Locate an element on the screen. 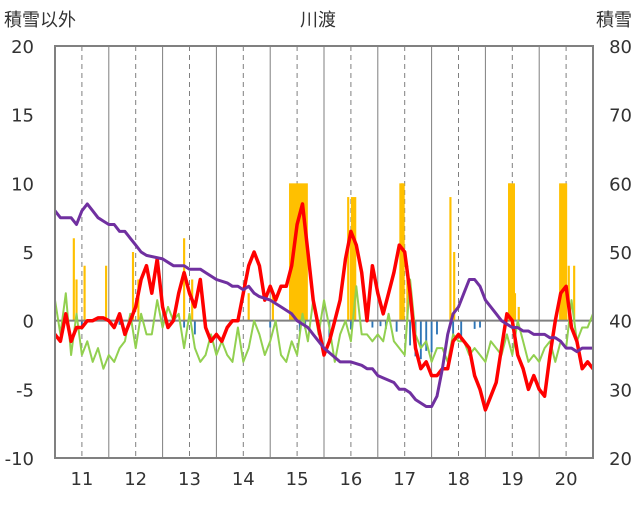 This screenshot has height=505, width=636. y-left-tick-label: 15 is located at coordinates (22, 116).